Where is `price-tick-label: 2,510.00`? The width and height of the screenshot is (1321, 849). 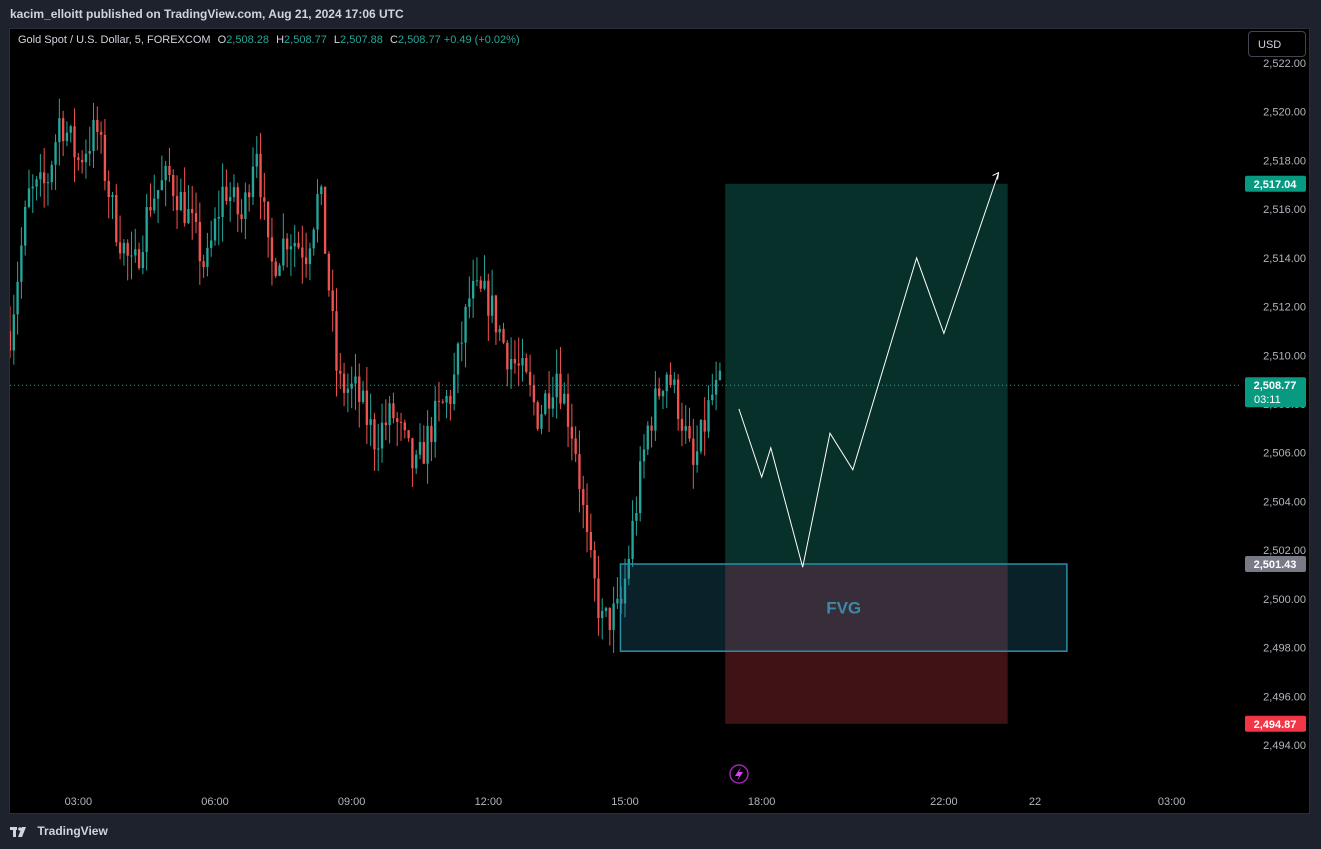
price-tick-label: 2,510.00 is located at coordinates (1284, 356).